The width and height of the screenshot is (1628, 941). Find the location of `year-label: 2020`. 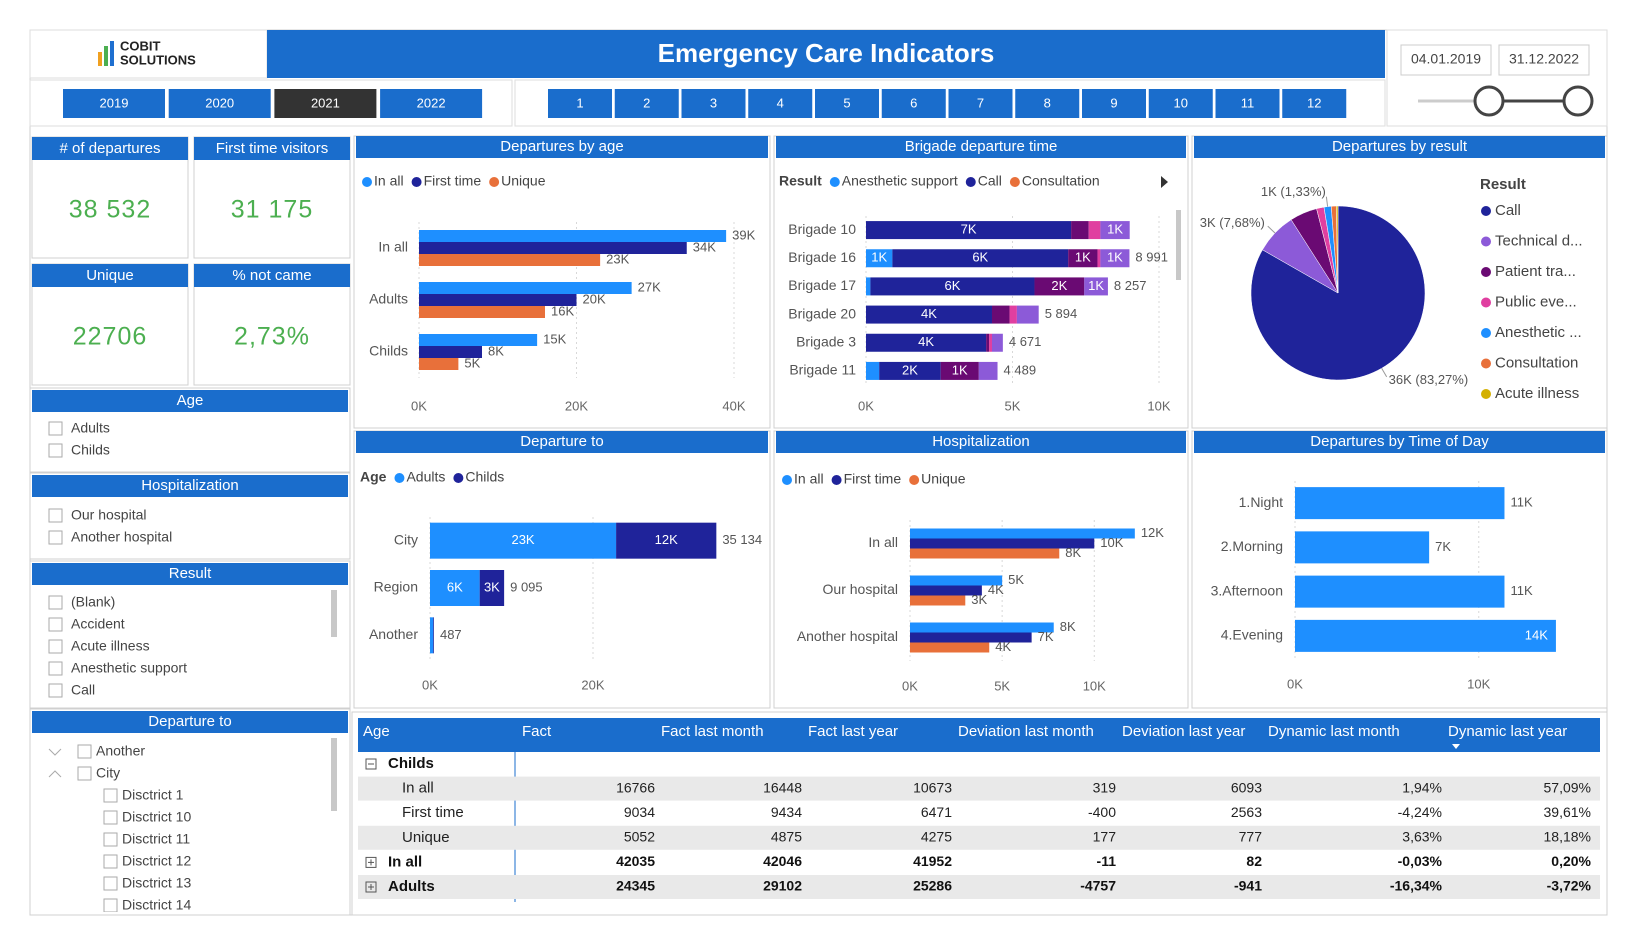

year-label: 2020 is located at coordinates (219, 102).